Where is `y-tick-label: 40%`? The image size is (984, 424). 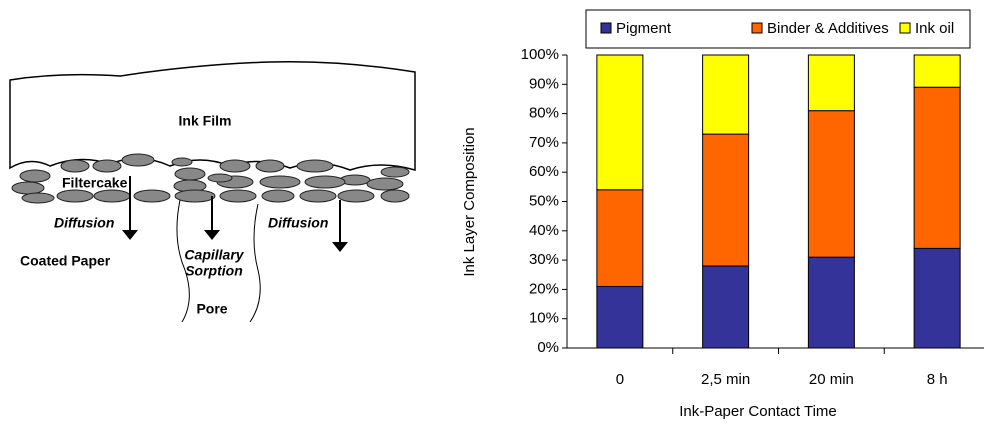
y-tick-label: 40% is located at coordinates (544, 230).